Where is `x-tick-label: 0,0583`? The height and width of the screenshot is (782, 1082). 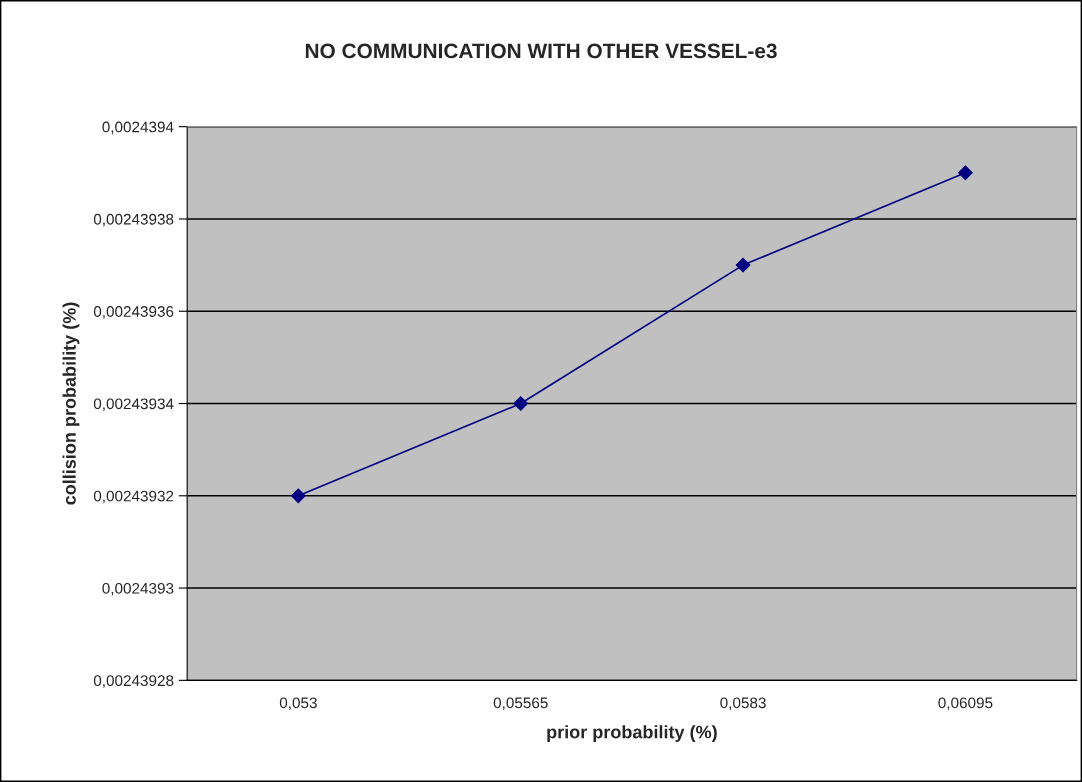
x-tick-label: 0,0583 is located at coordinates (743, 704).